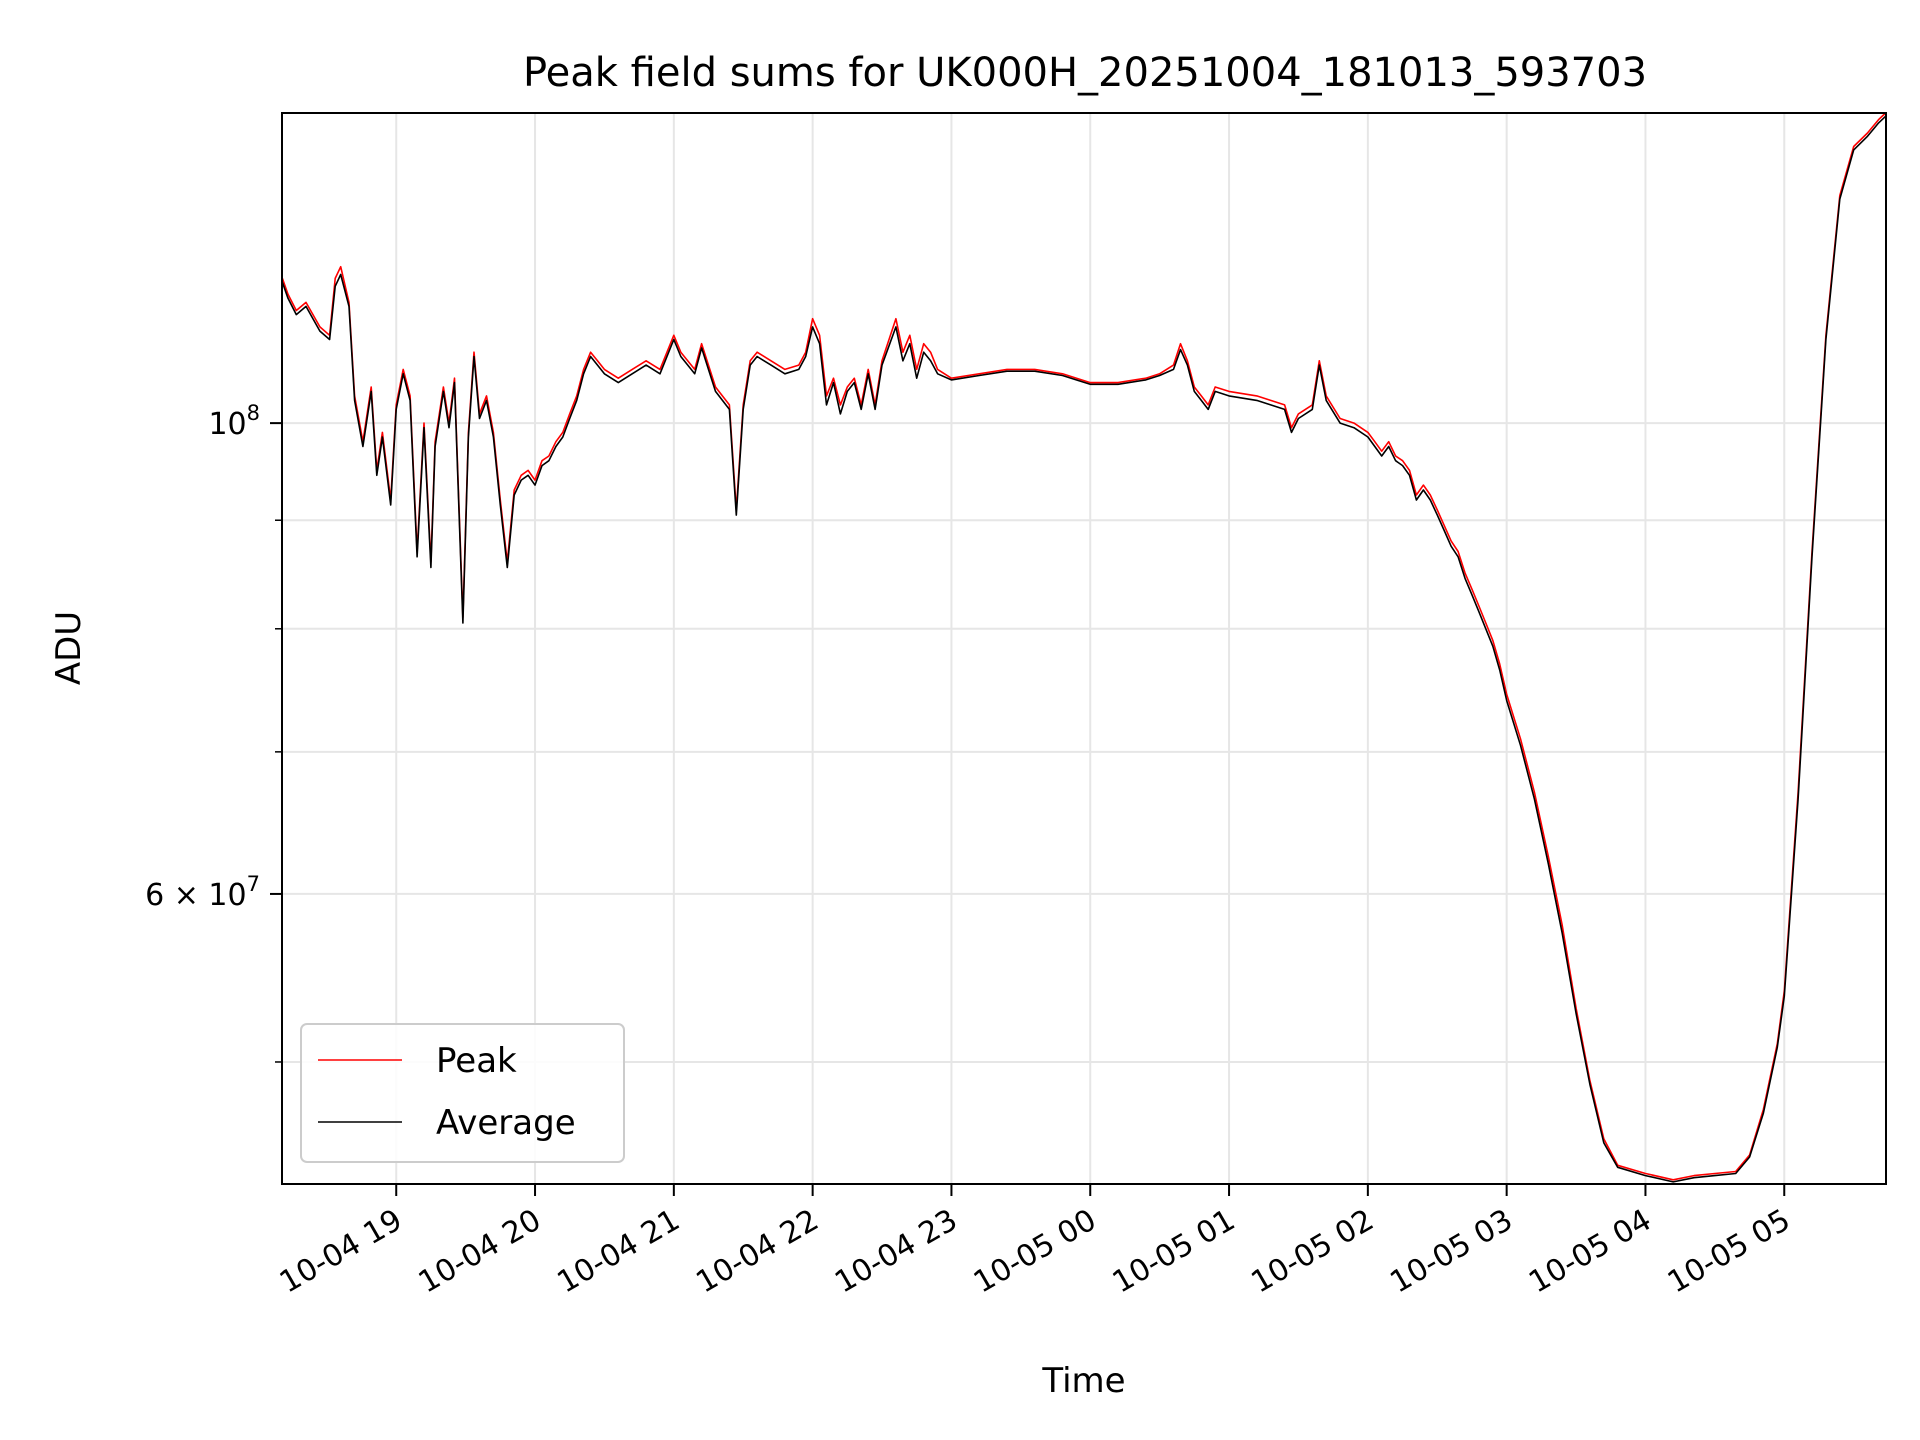  Describe the element at coordinates (476, 1061) in the screenshot. I see `legend-label-peak: Peak` at that location.